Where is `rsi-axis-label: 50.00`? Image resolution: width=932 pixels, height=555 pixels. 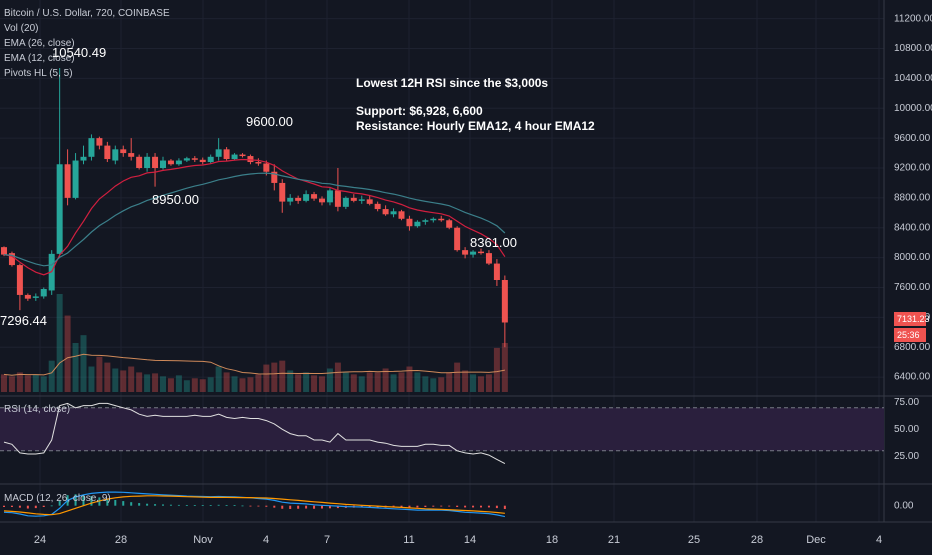 rsi-axis-label: 50.00 is located at coordinates (906, 429).